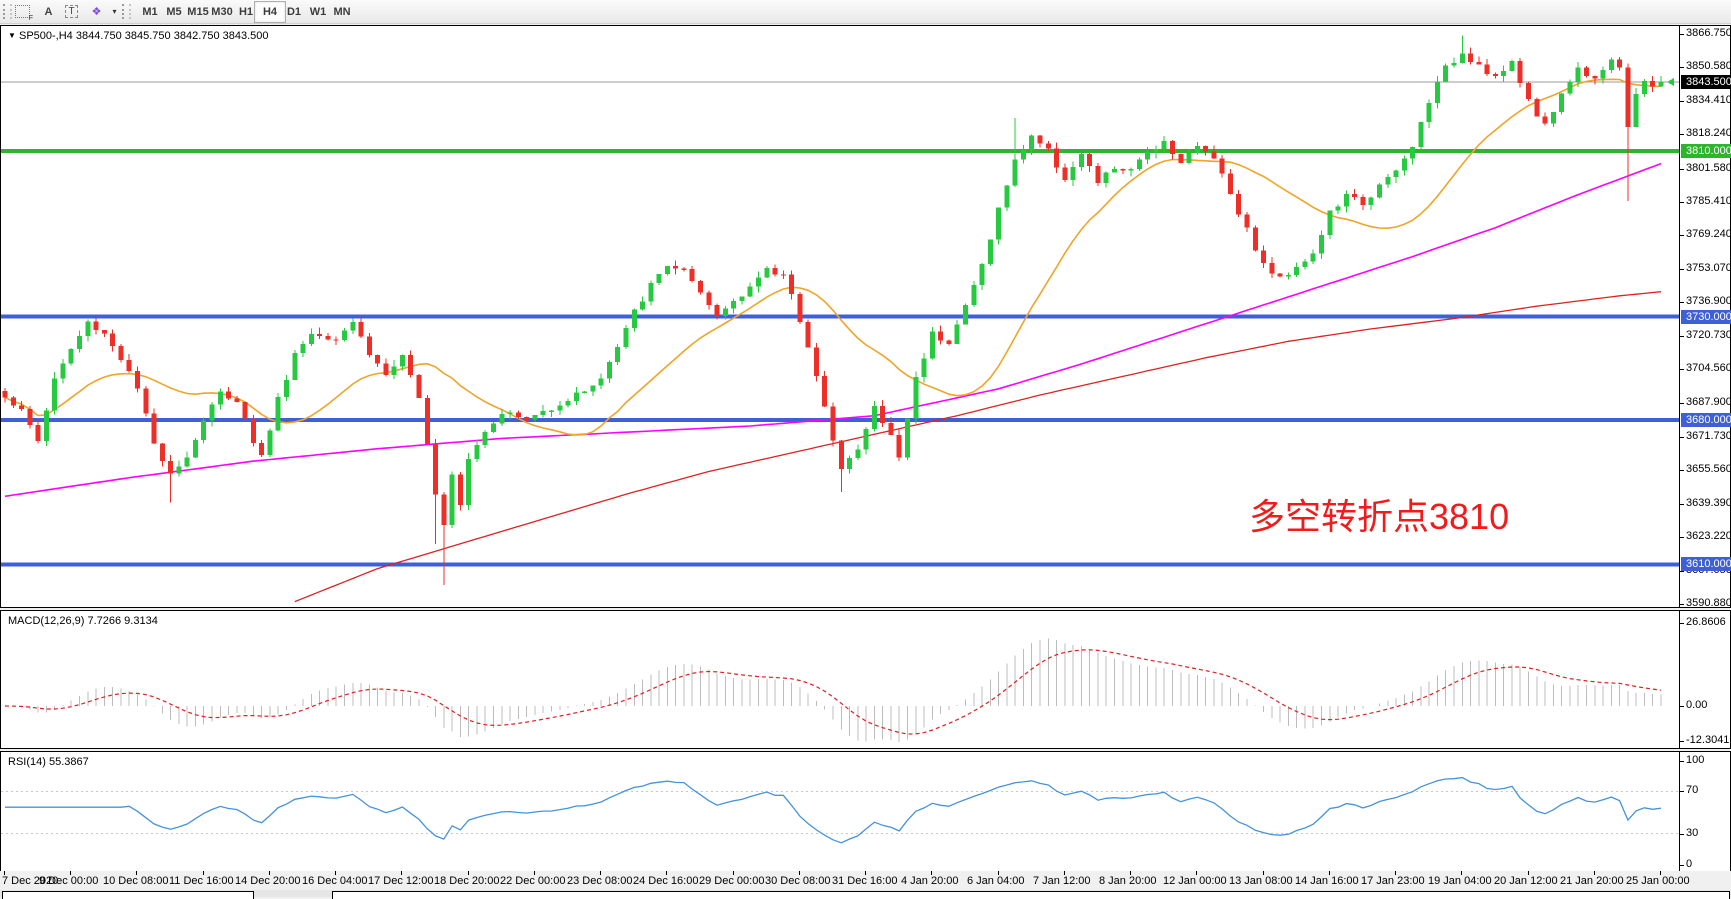 The width and height of the screenshot is (1731, 899). What do you see at coordinates (1692, 833) in the screenshot?
I see `rsi-tick-label: 30` at bounding box center [1692, 833].